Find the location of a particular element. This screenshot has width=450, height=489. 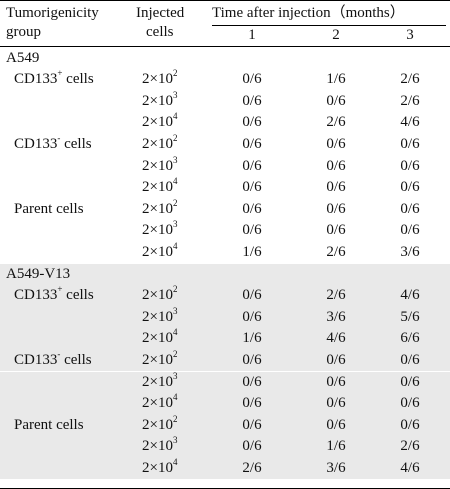

group-row: A549-V13 is located at coordinates (225, 274).